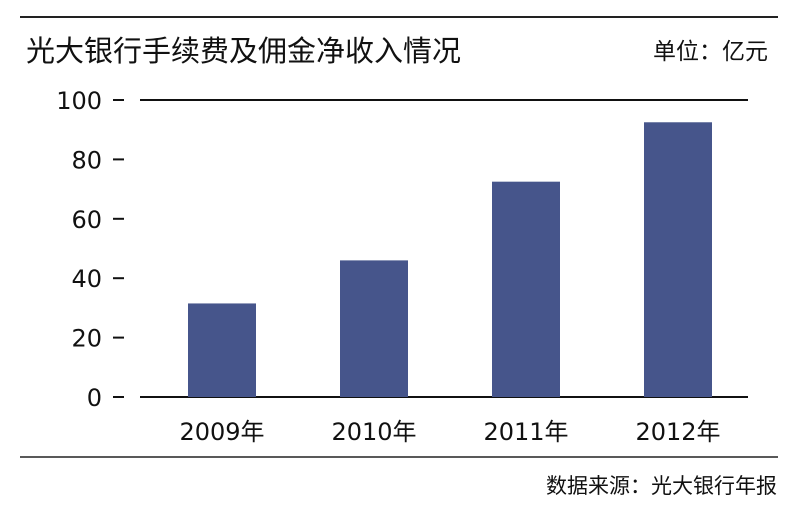 This screenshot has width=794, height=521. I want to click on y-tick-label: 100, so click(79, 101).